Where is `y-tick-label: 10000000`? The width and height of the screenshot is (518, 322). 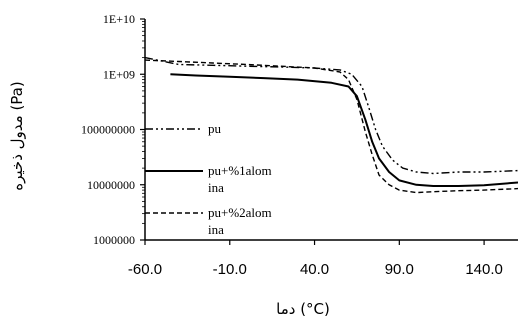 y-tick-label: 10000000 is located at coordinates (111, 185).